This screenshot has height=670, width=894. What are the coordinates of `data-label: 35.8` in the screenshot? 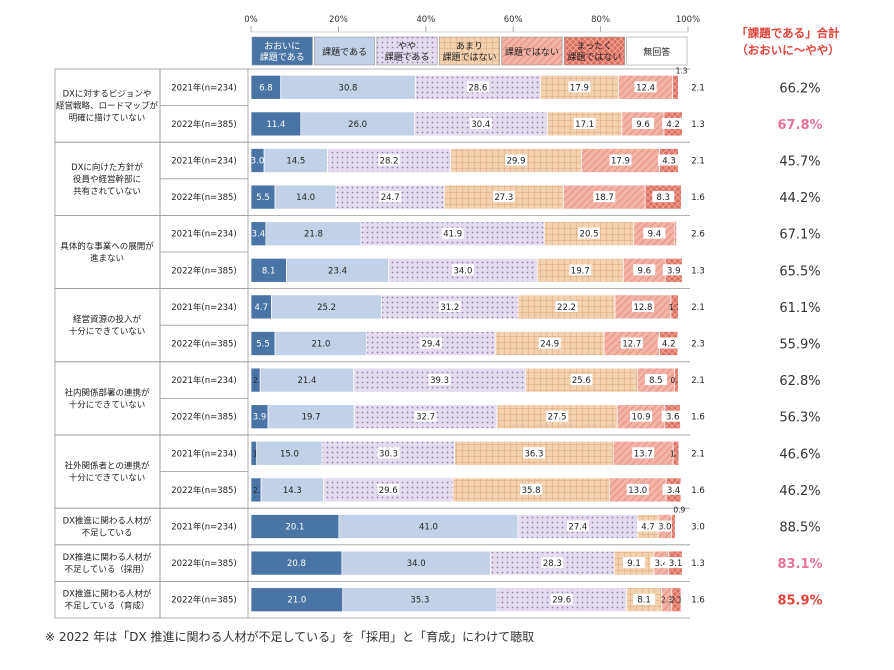 It's located at (531, 491).